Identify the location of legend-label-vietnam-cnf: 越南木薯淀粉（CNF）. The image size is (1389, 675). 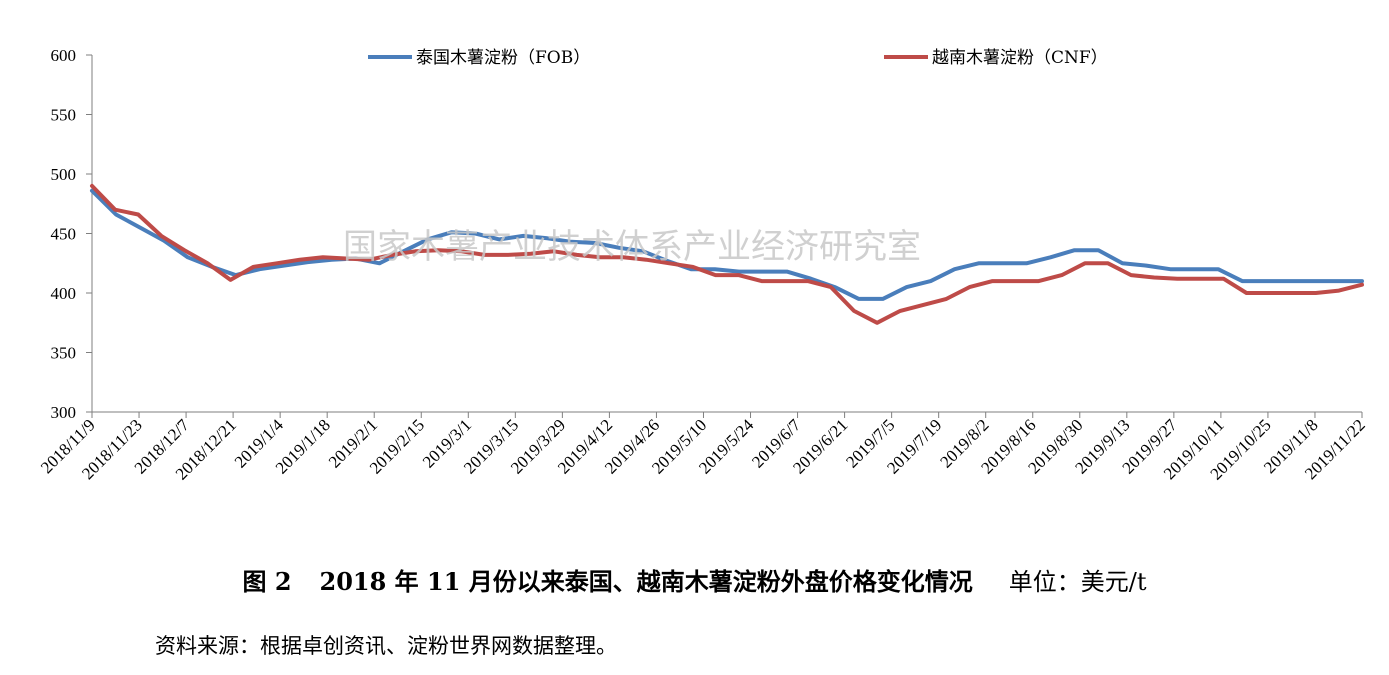
(1020, 58).